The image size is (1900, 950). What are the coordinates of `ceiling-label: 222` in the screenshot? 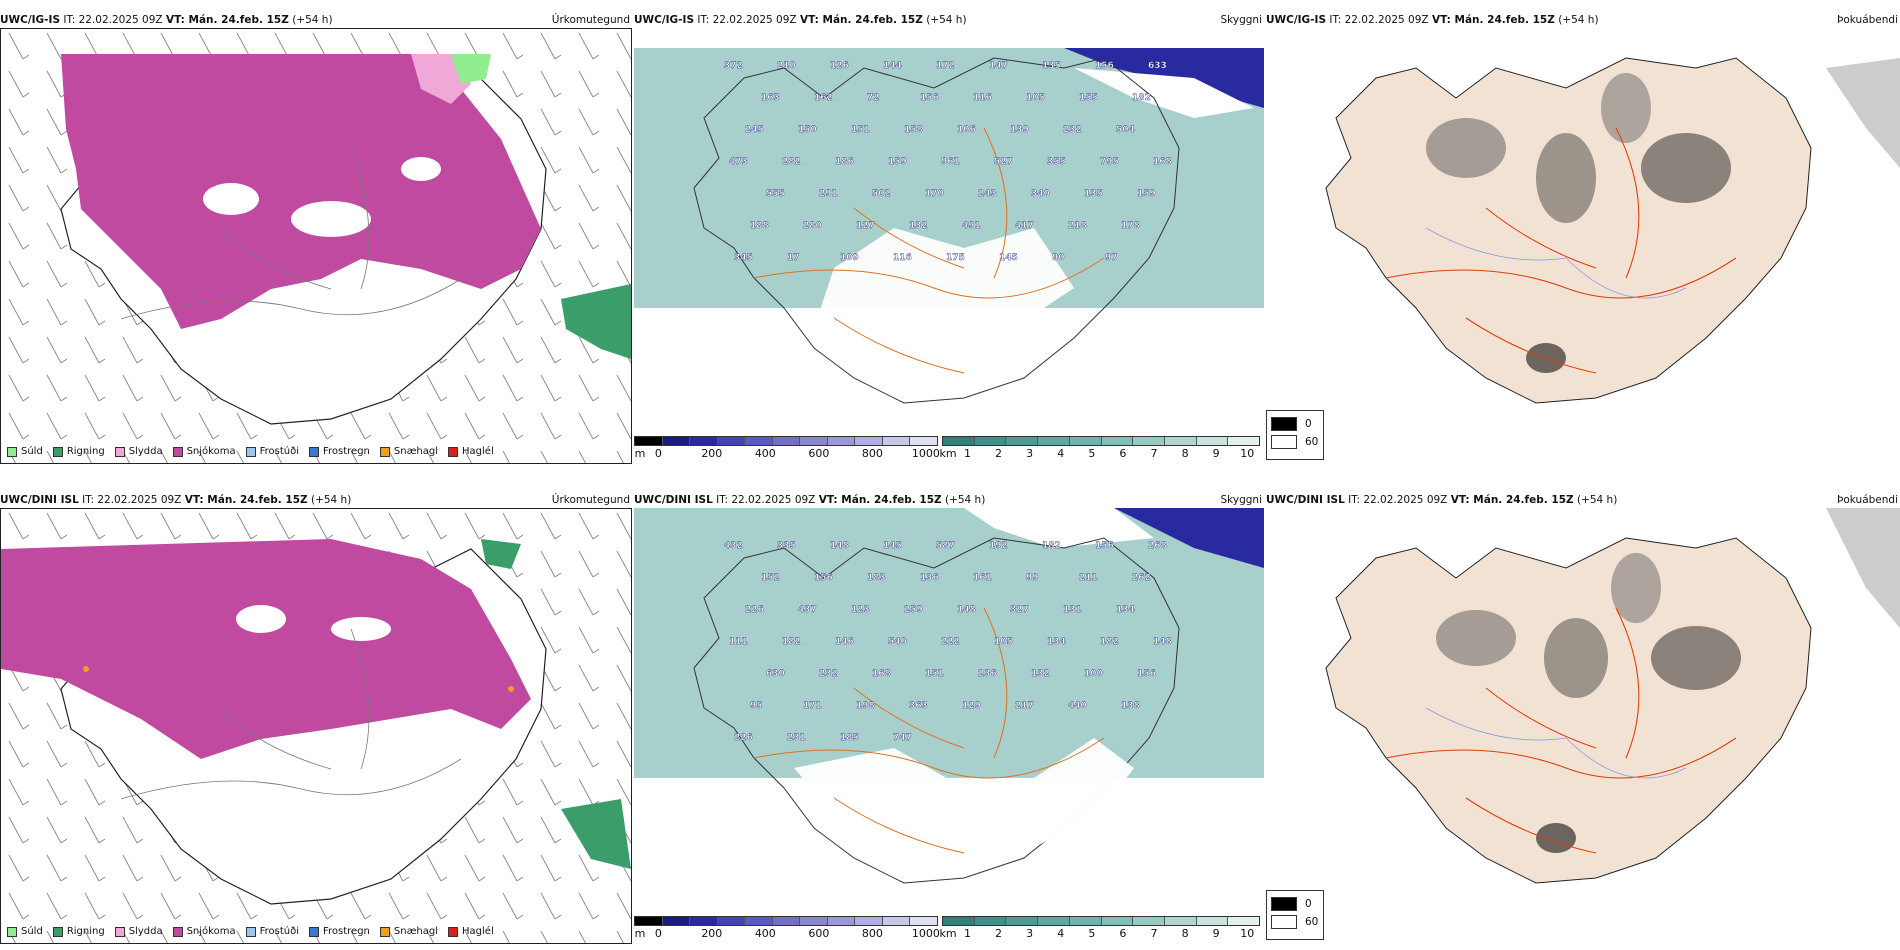 It's located at (950, 642).